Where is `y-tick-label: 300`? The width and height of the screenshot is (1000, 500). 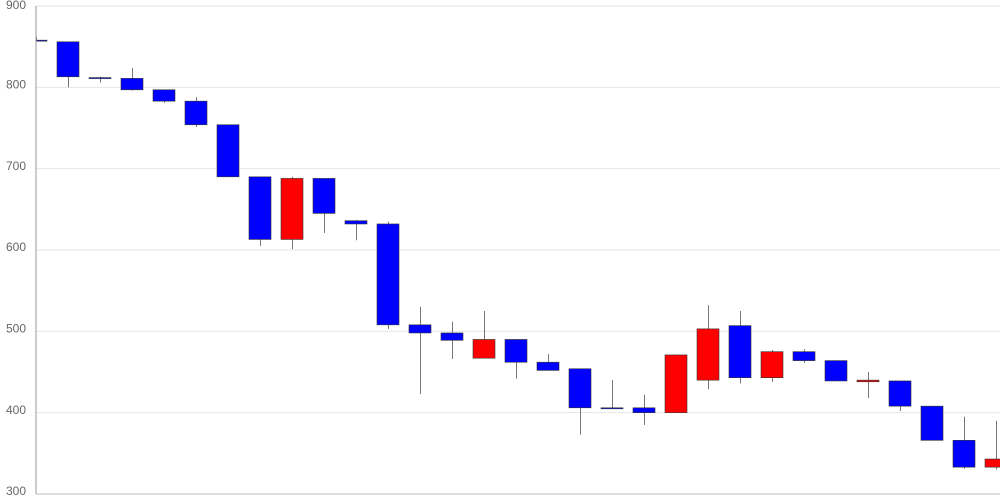
y-tick-label: 300 is located at coordinates (16, 491).